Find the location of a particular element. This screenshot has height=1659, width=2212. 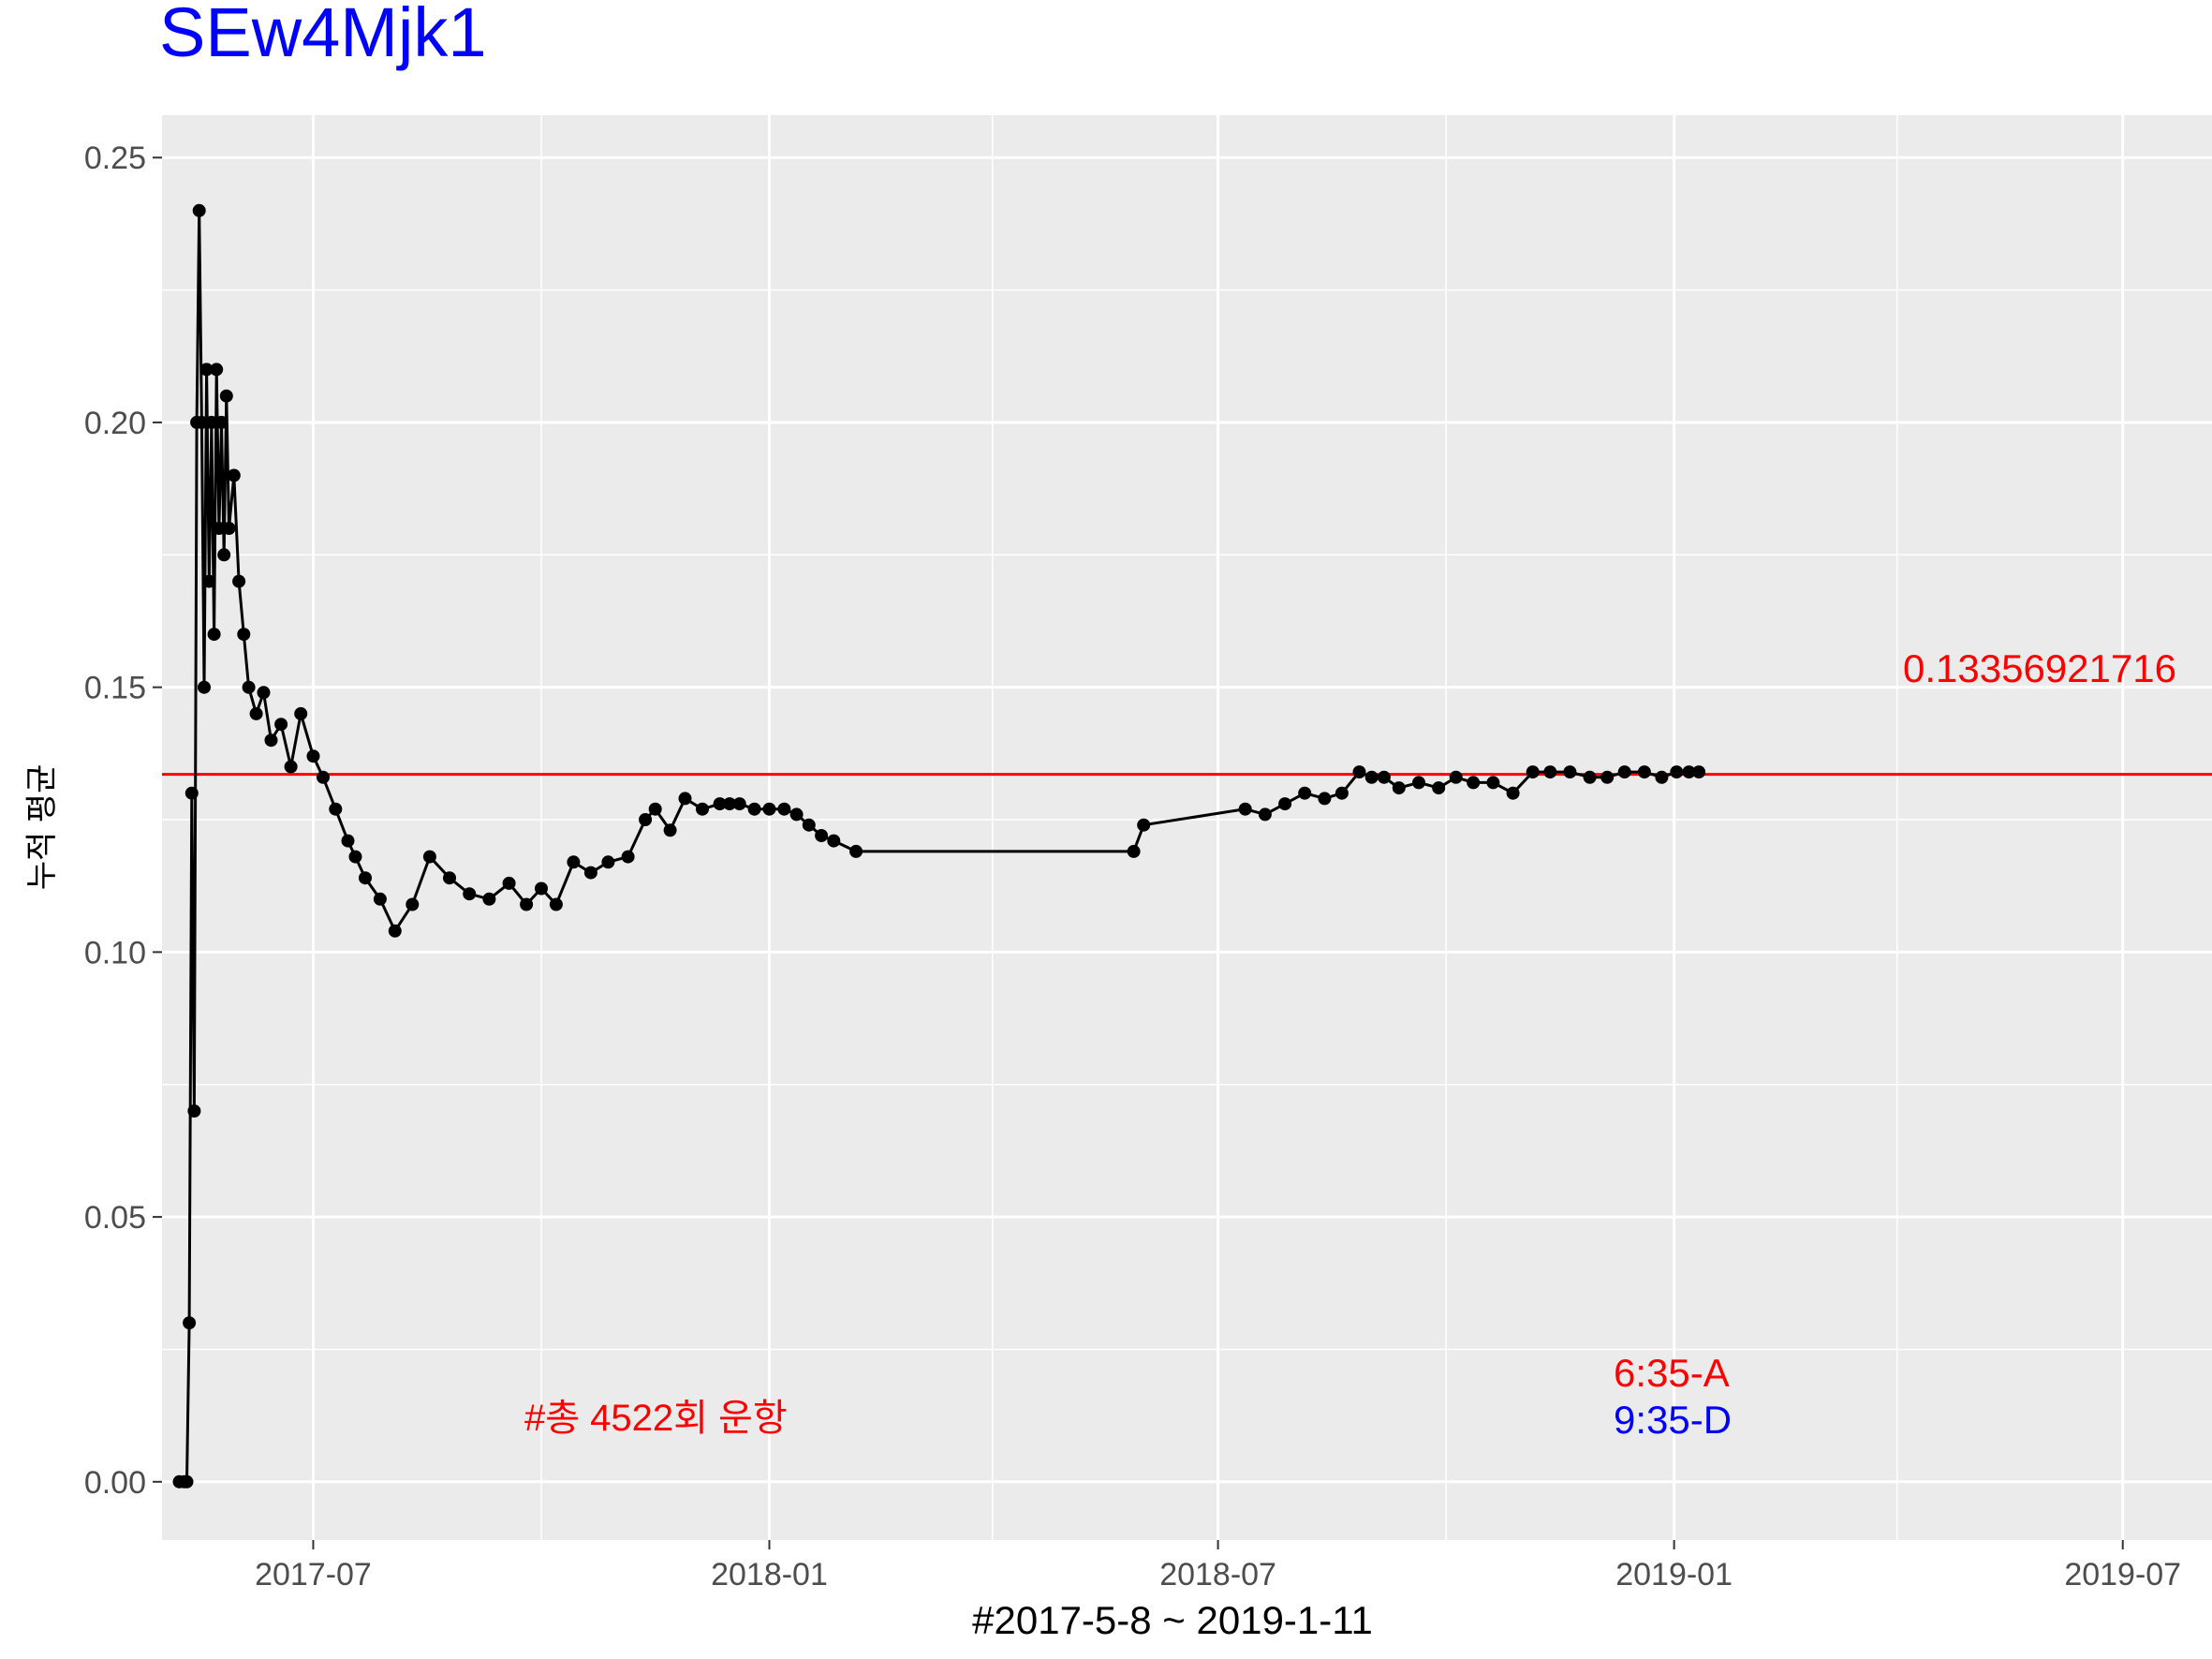

y-tick-label: 0.10 is located at coordinates (115, 952).